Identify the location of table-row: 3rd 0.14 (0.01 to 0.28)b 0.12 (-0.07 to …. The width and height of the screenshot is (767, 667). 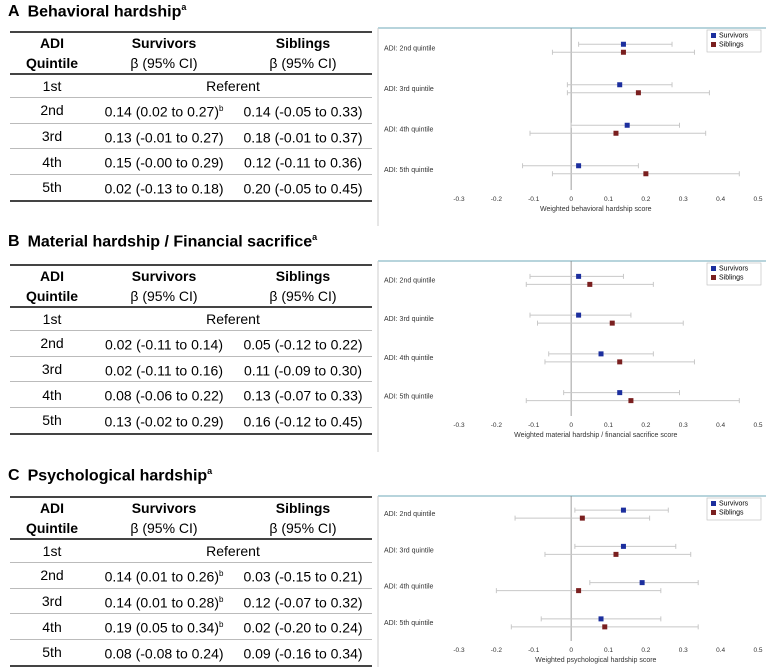
(191, 601).